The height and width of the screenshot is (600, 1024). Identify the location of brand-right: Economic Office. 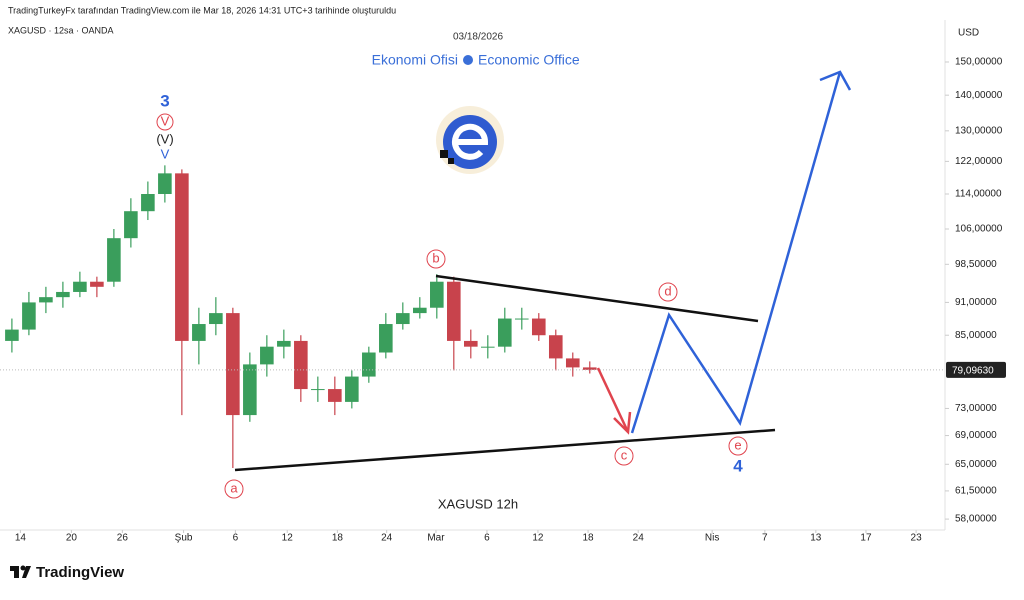
(529, 60).